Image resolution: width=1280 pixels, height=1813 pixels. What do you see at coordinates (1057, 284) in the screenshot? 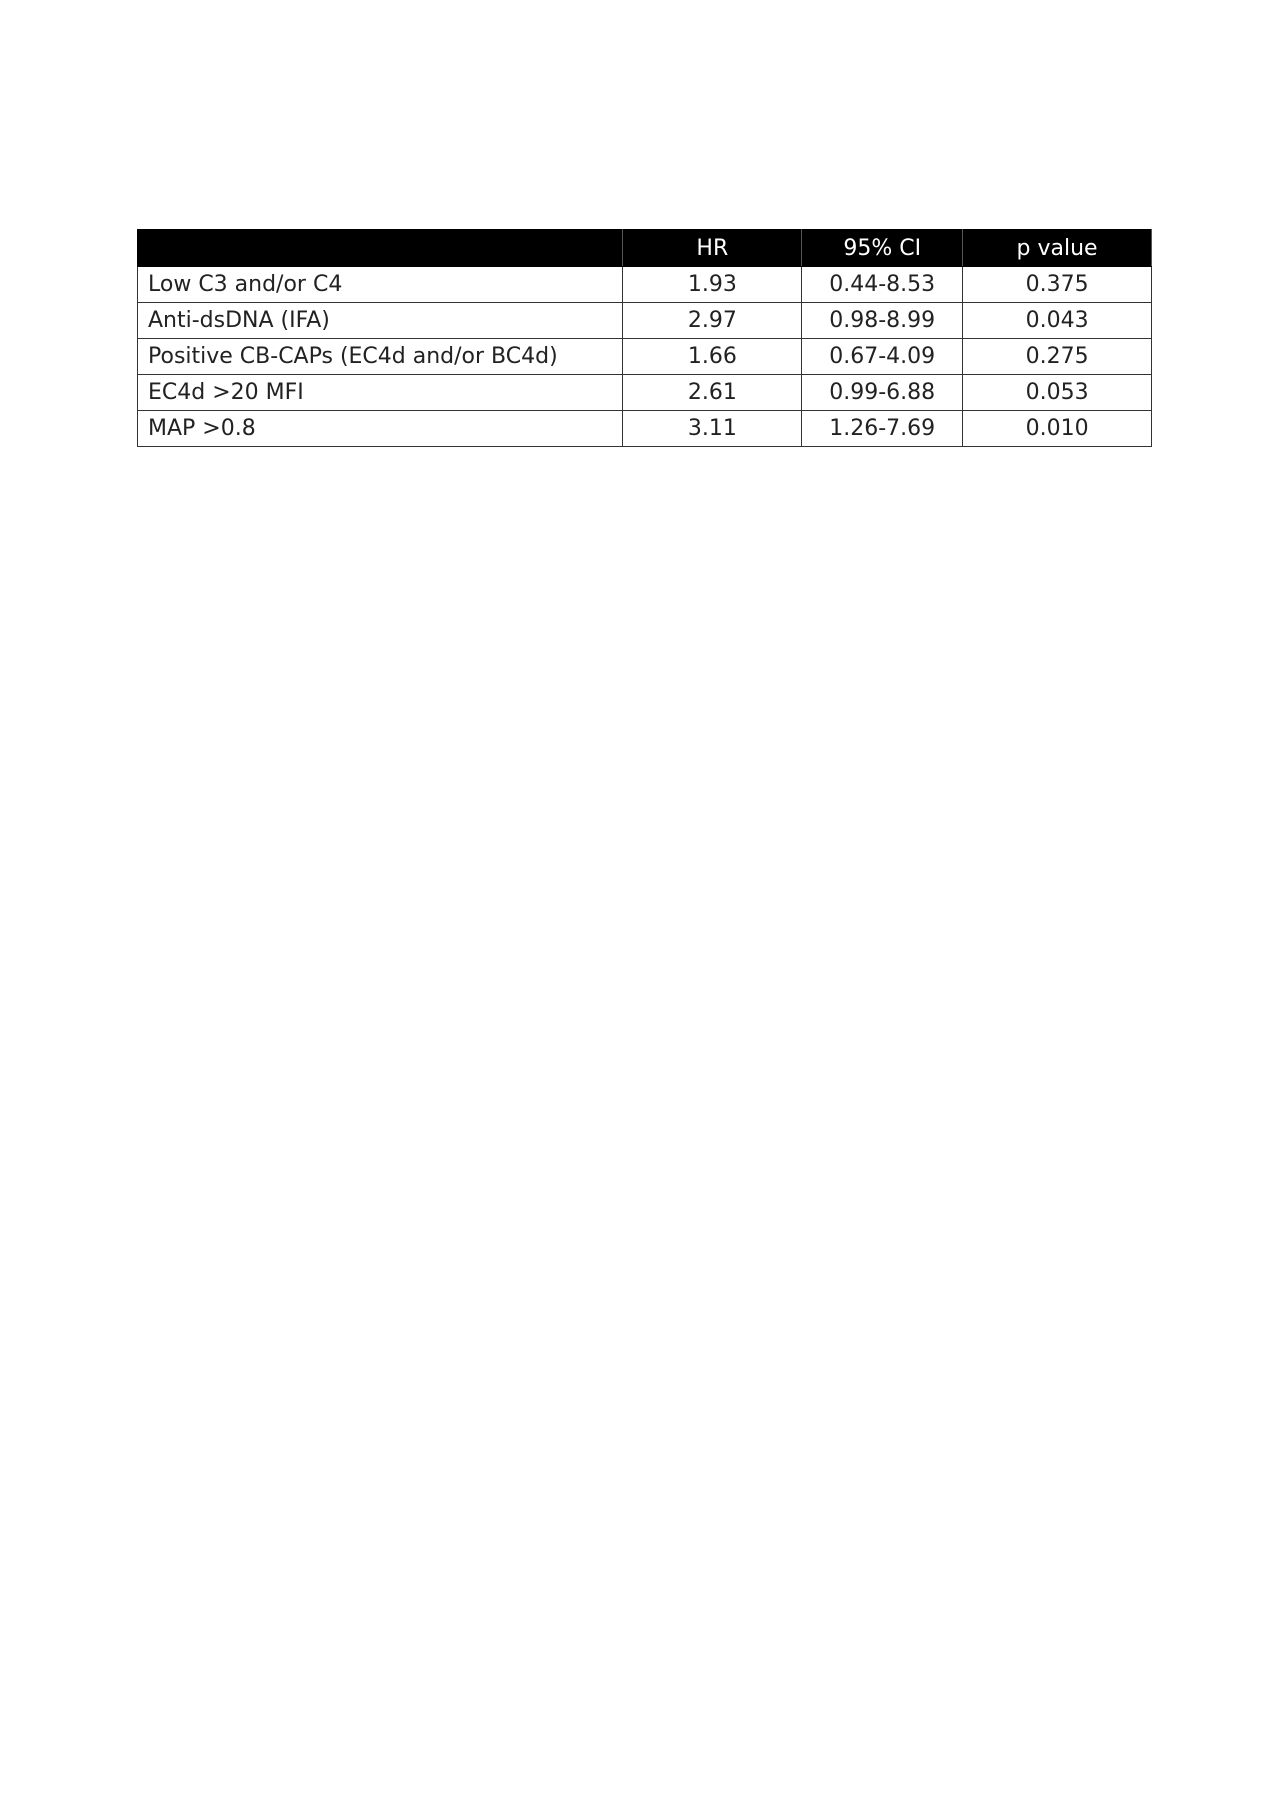
I see `p-value: 0.375` at bounding box center [1057, 284].